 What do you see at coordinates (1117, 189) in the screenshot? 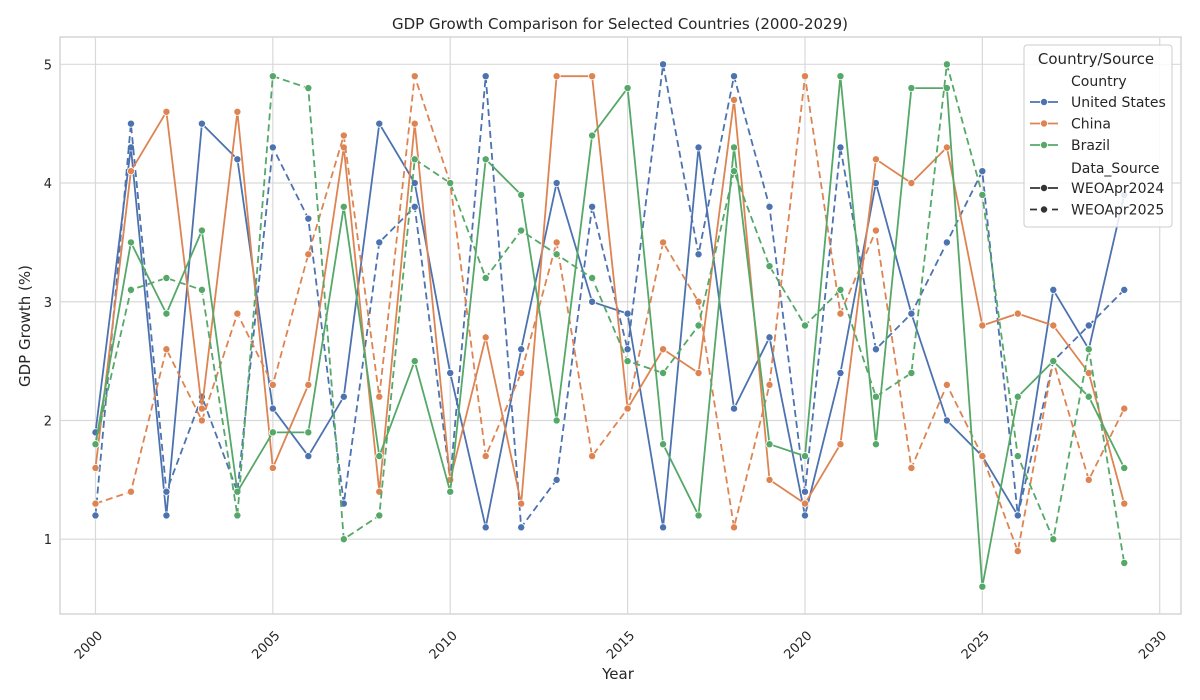
I see `legend-source-label: WEOApr2024` at bounding box center [1117, 189].